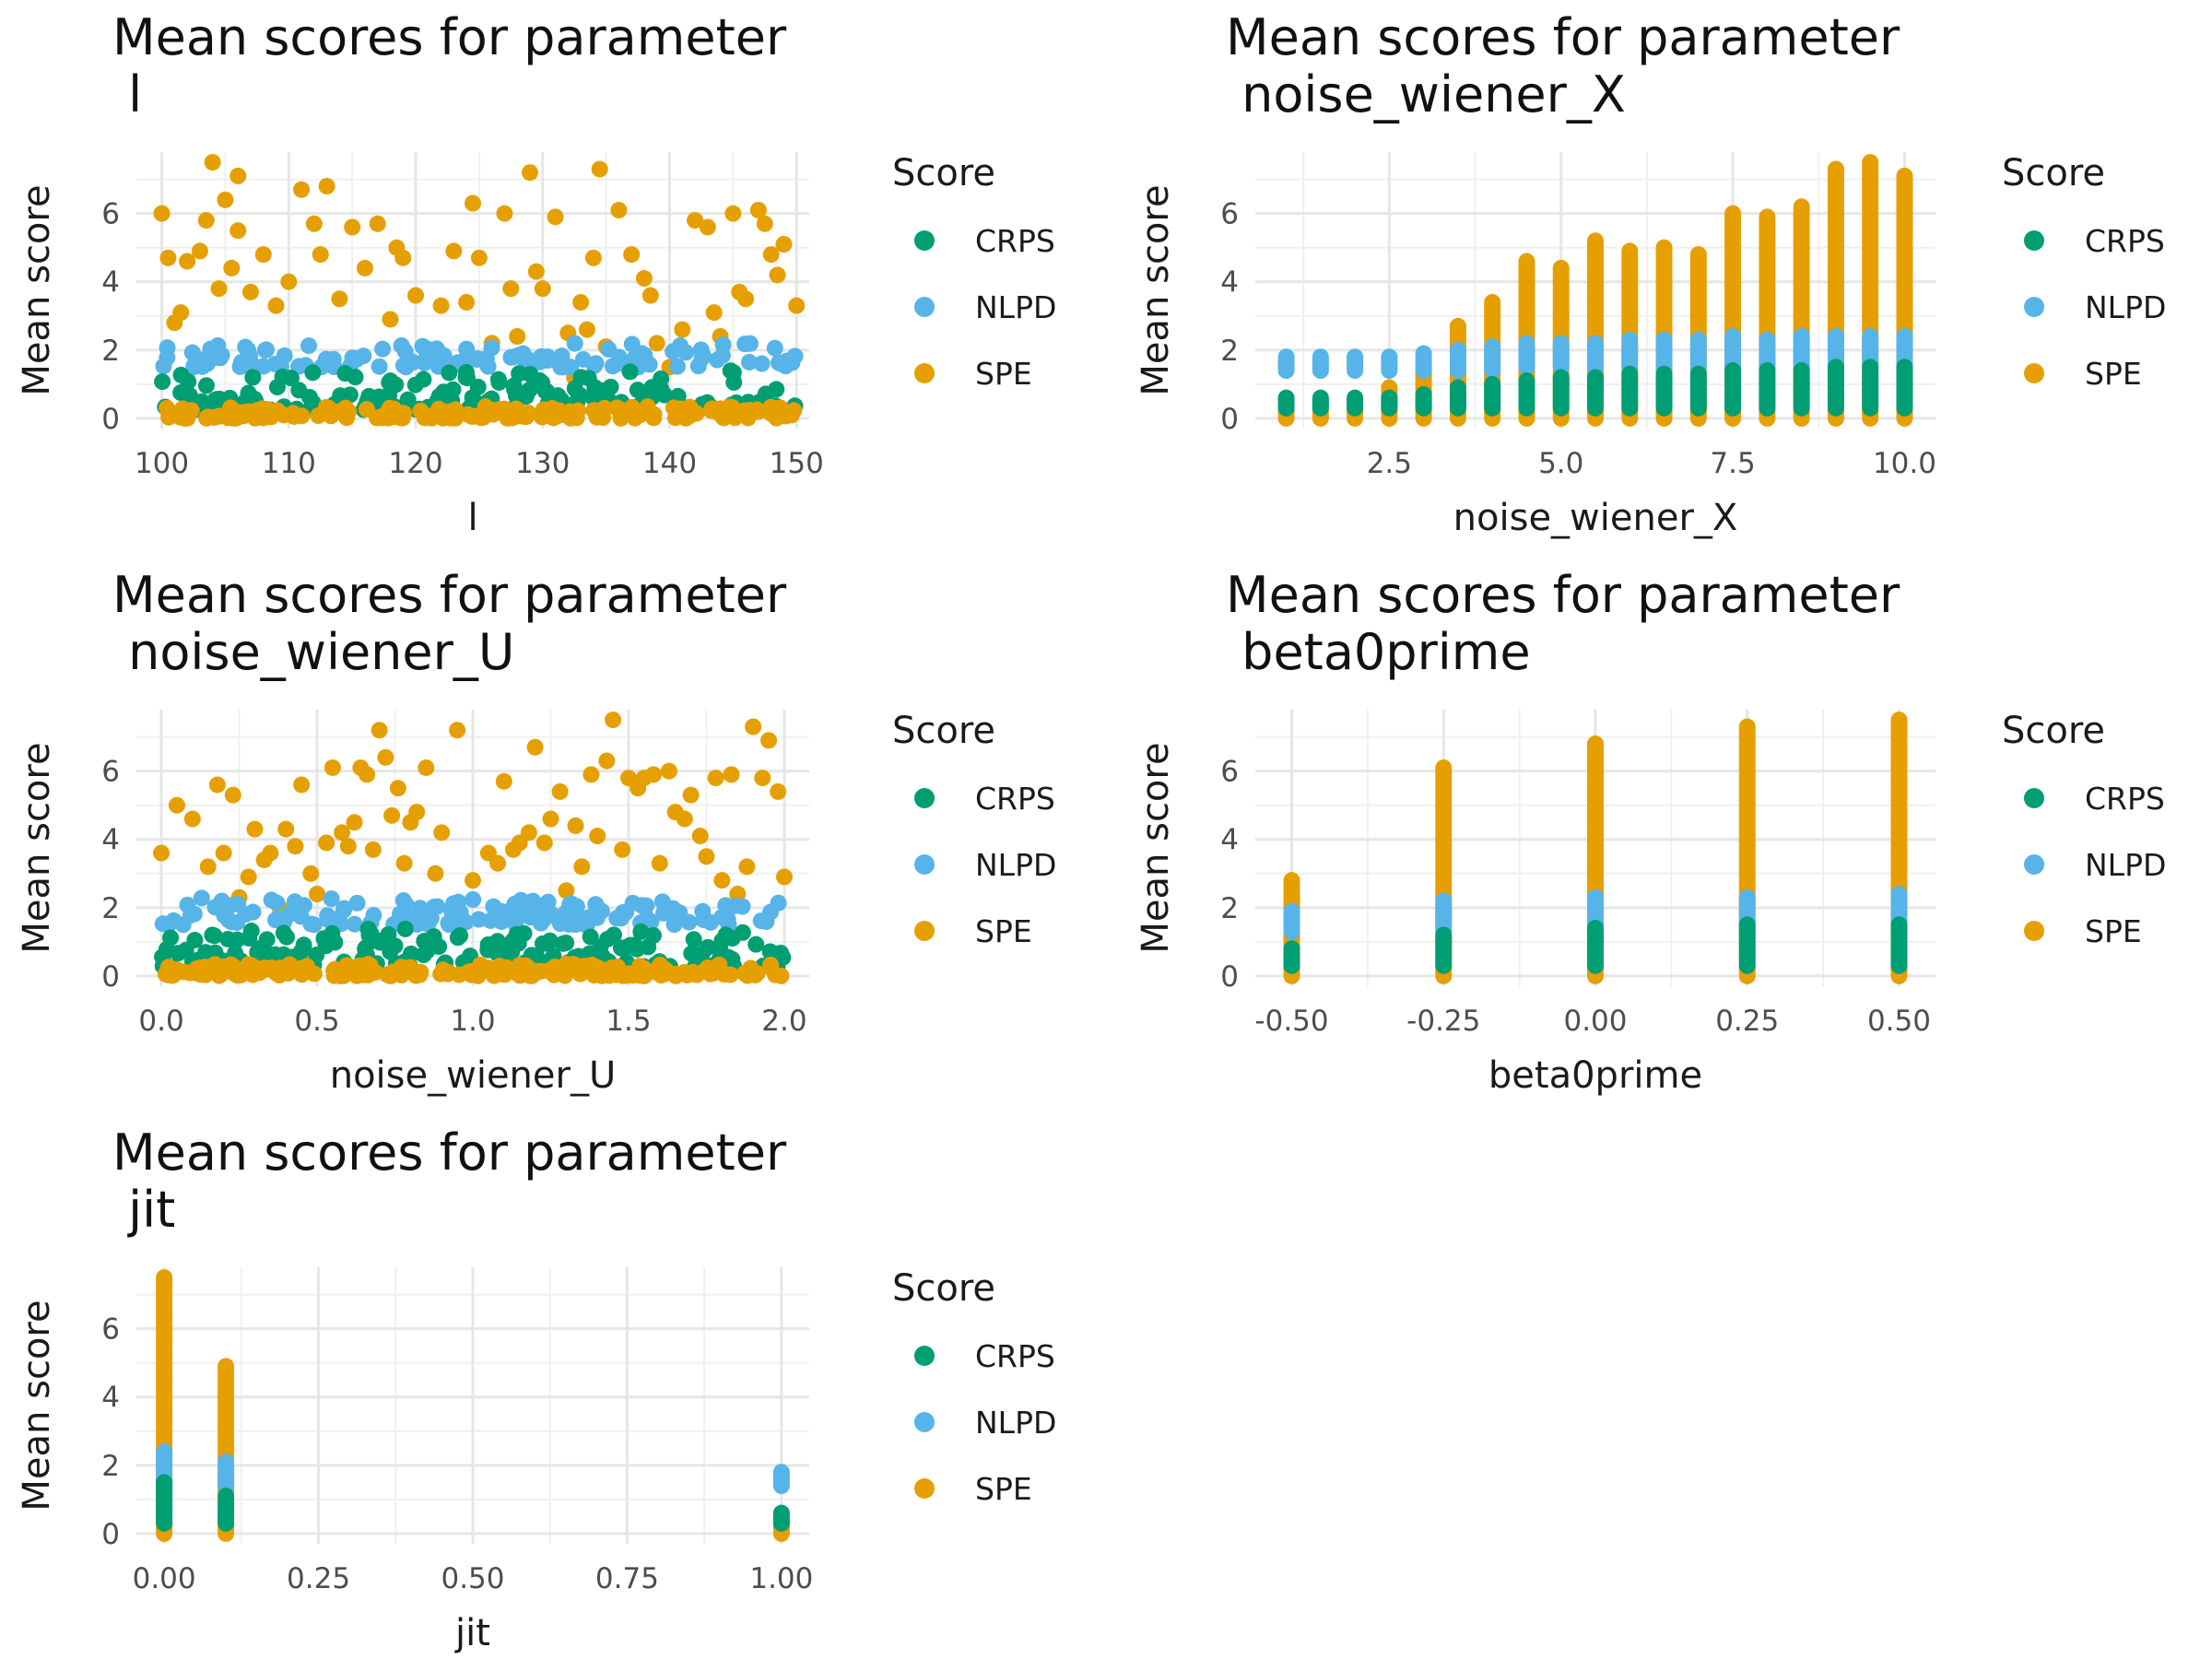 The height and width of the screenshot is (1659, 2212). What do you see at coordinates (974, 1488) in the screenshot?
I see `legend-item-spe: SPE` at bounding box center [974, 1488].